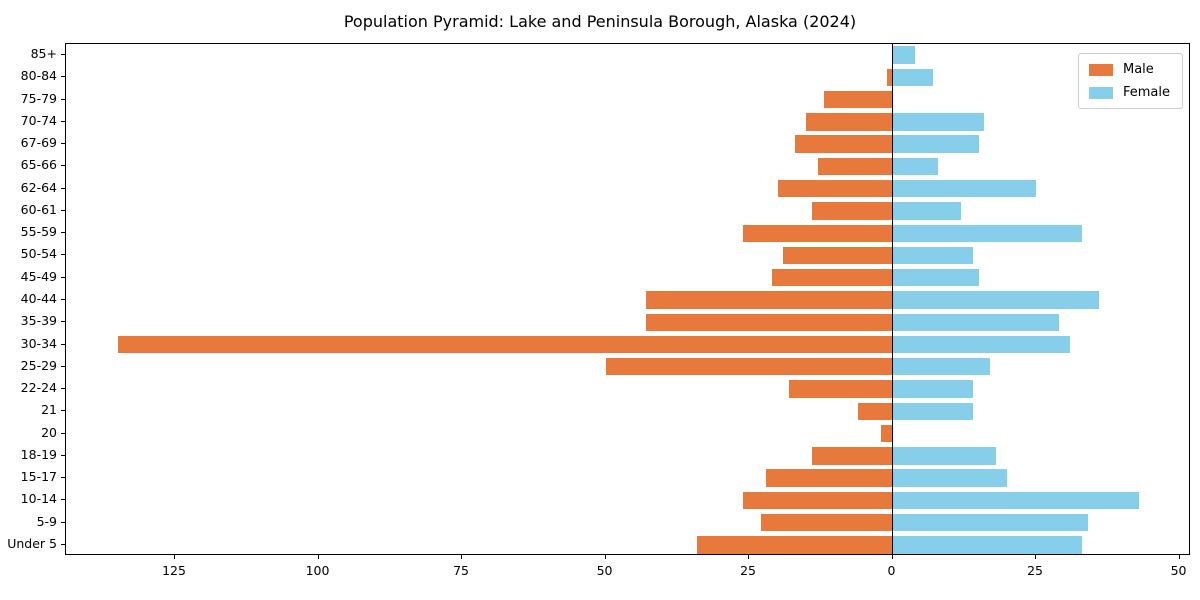 This screenshot has height=600, width=1200. I want to click on male-legend-swatch, so click(1100, 69).